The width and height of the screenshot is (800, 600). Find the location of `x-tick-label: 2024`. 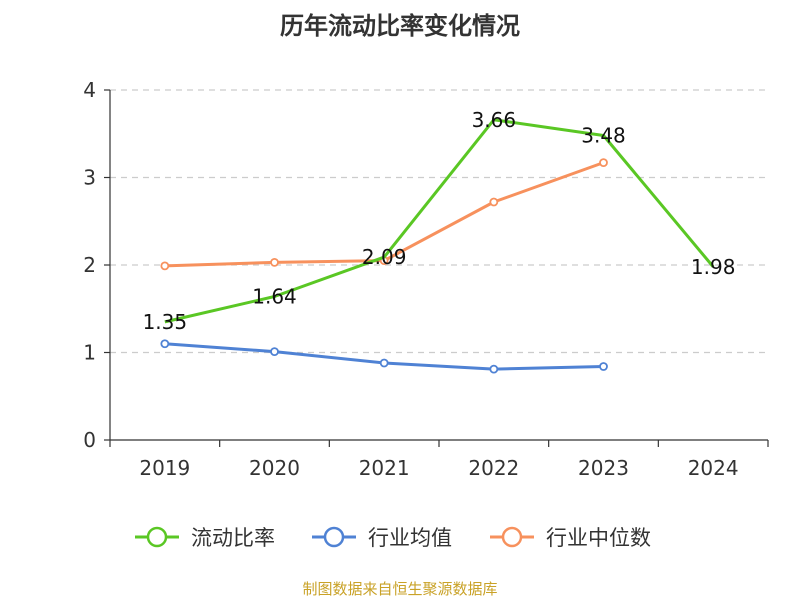

x-tick-label: 2024 is located at coordinates (713, 468).